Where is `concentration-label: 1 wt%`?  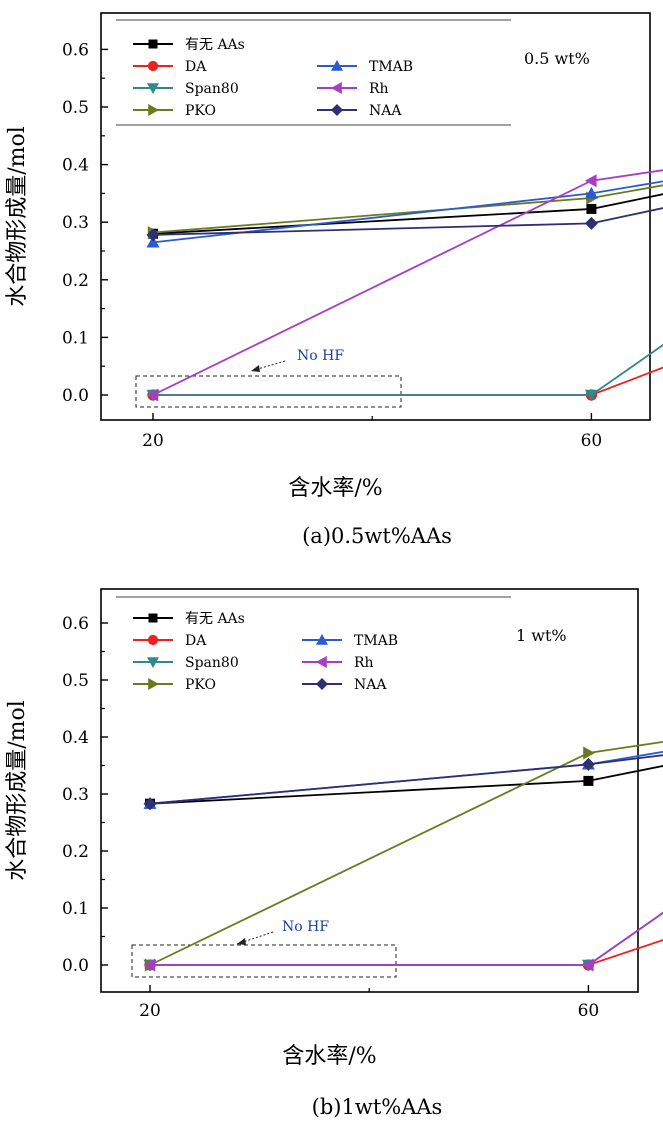
concentration-label: 1 wt% is located at coordinates (541, 635).